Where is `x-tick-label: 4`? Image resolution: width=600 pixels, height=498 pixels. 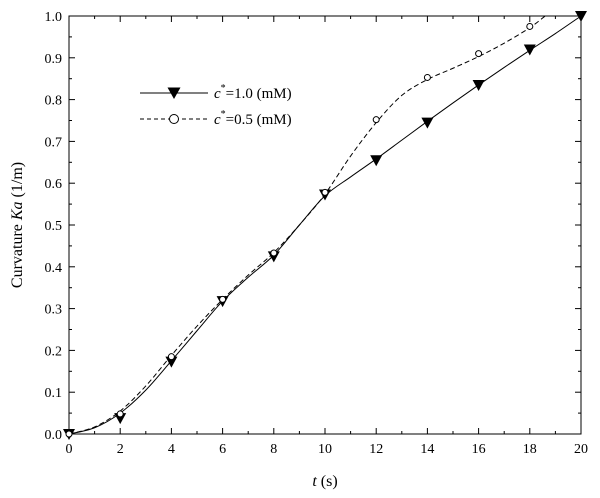 x-tick-label: 4 is located at coordinates (171, 449).